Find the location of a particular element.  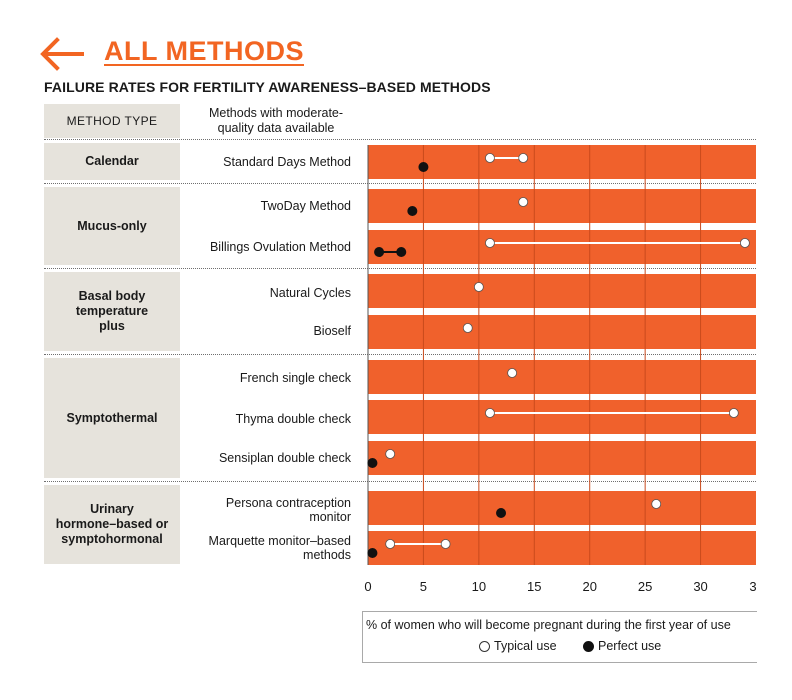

x-tick-label: 0 is located at coordinates (367, 586).